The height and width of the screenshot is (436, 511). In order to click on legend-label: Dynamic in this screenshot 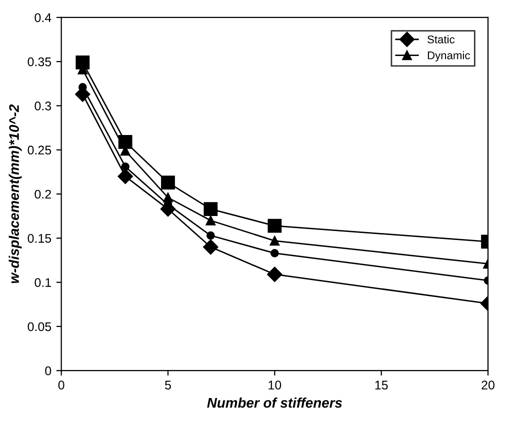, I will do `click(449, 56)`.